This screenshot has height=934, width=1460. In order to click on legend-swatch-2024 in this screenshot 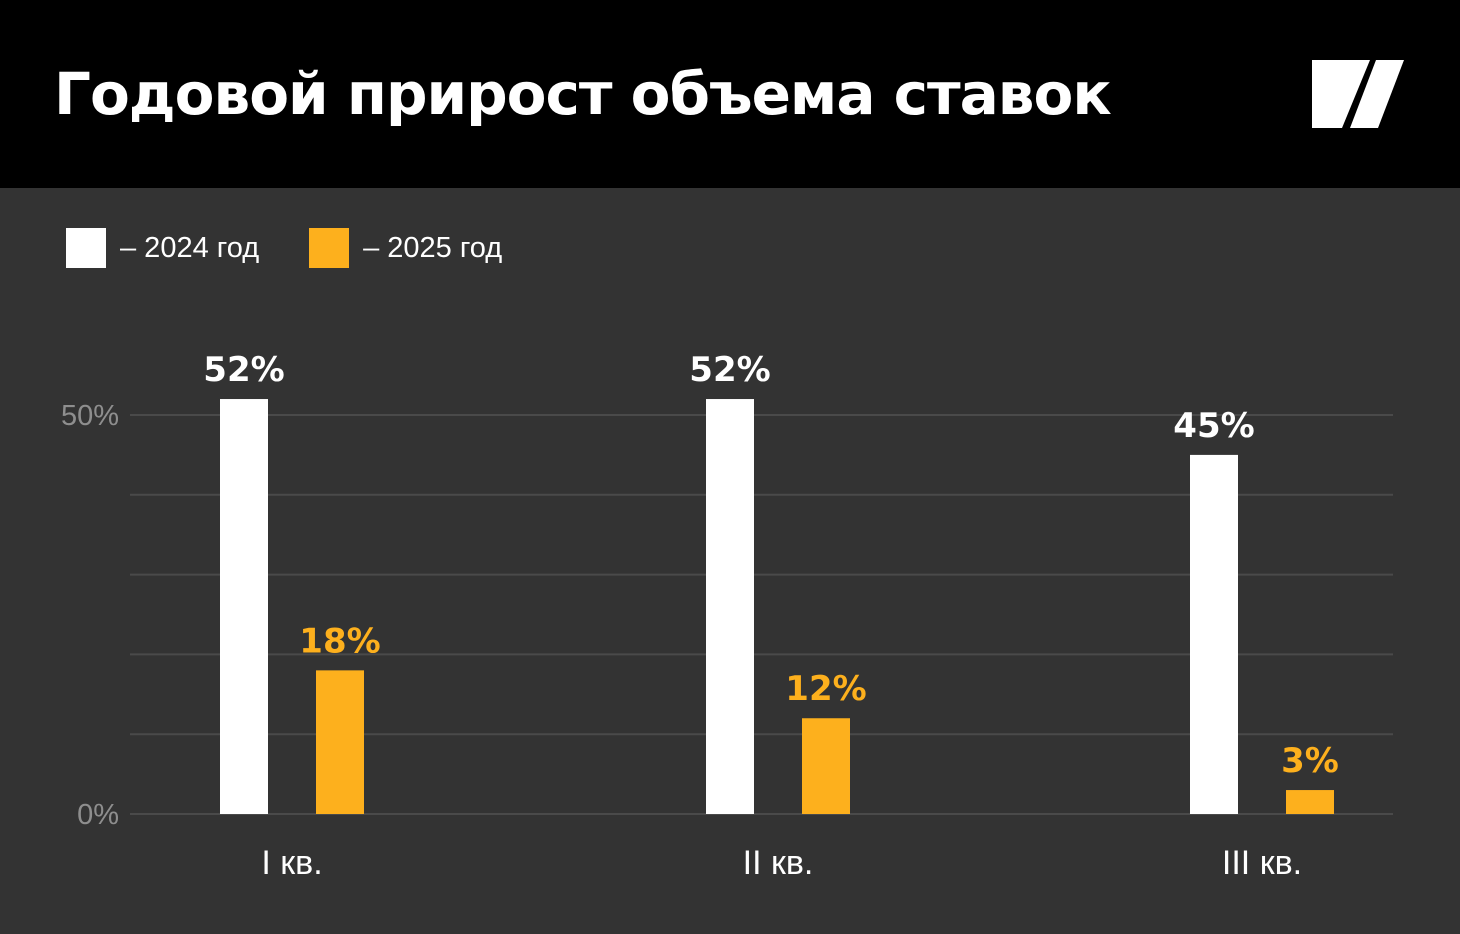, I will do `click(86, 248)`.